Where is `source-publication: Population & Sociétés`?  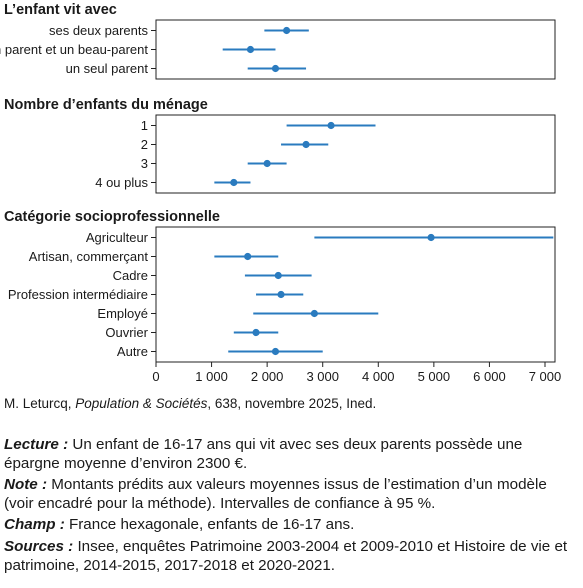 source-publication: Population & Sociétés is located at coordinates (141, 403).